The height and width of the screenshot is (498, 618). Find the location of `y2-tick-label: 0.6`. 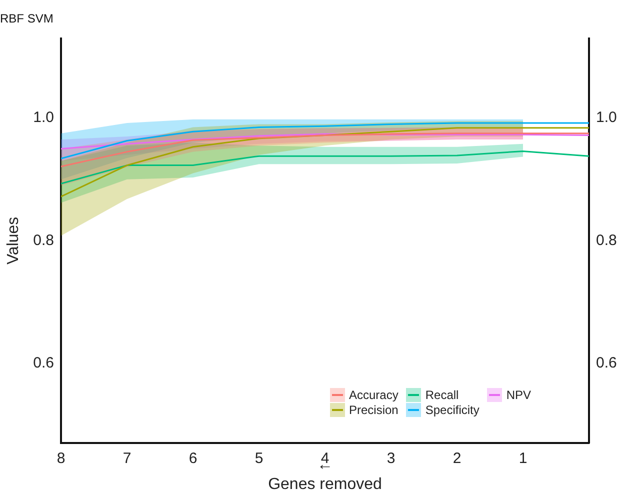

y2-tick-label: 0.6 is located at coordinates (606, 363).